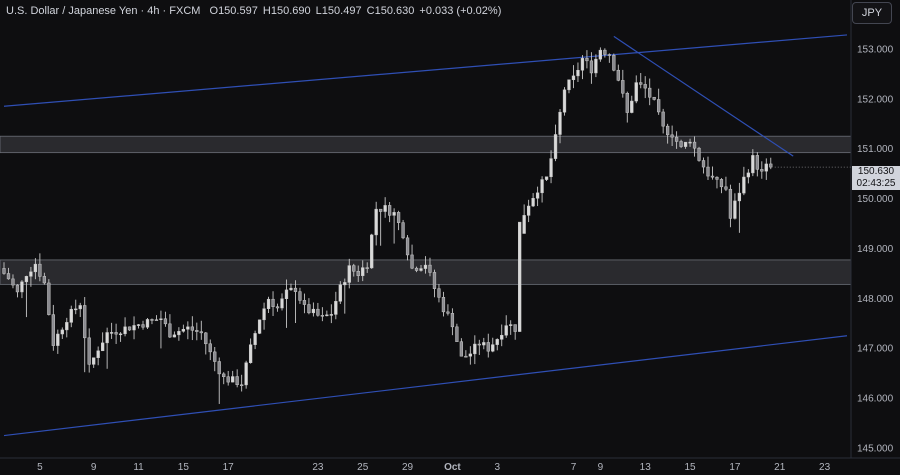  What do you see at coordinates (433, 467) in the screenshot?
I see `time-axis: 5 9 11 15 17 23 25 29 Oct 3 7 9 13 15 17 21 23` at bounding box center [433, 467].